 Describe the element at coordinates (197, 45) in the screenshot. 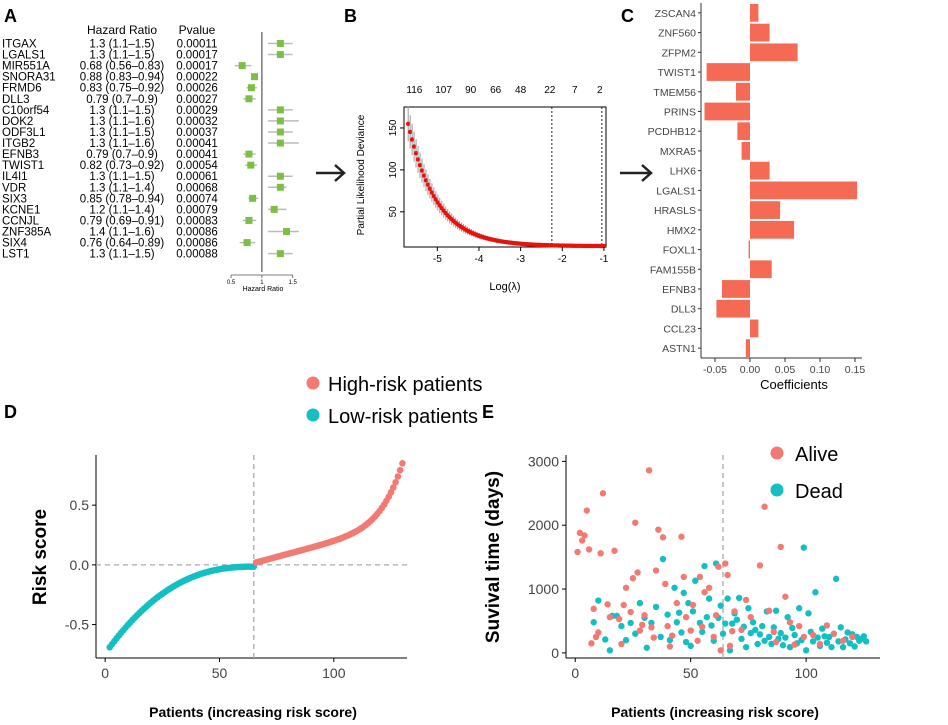

I see `forest-p-text: 0.00011` at that location.